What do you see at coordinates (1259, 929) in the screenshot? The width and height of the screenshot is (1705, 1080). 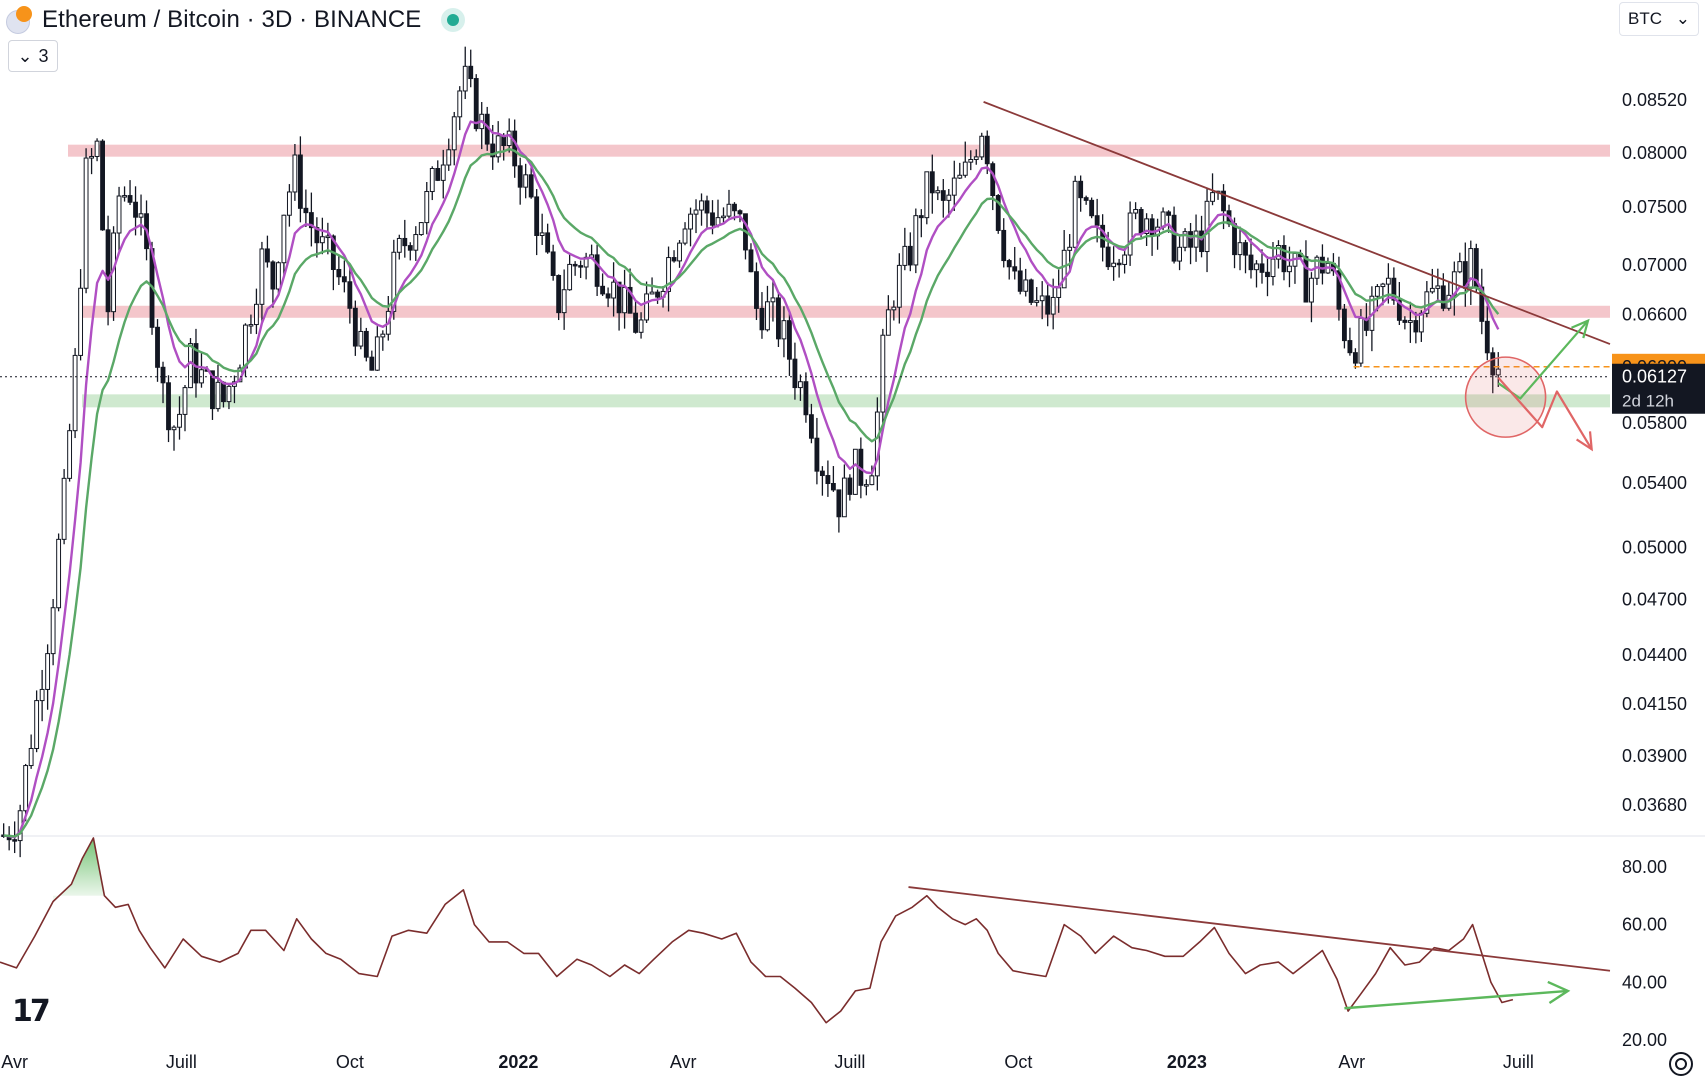 I see `rsi-trendline` at bounding box center [1259, 929].